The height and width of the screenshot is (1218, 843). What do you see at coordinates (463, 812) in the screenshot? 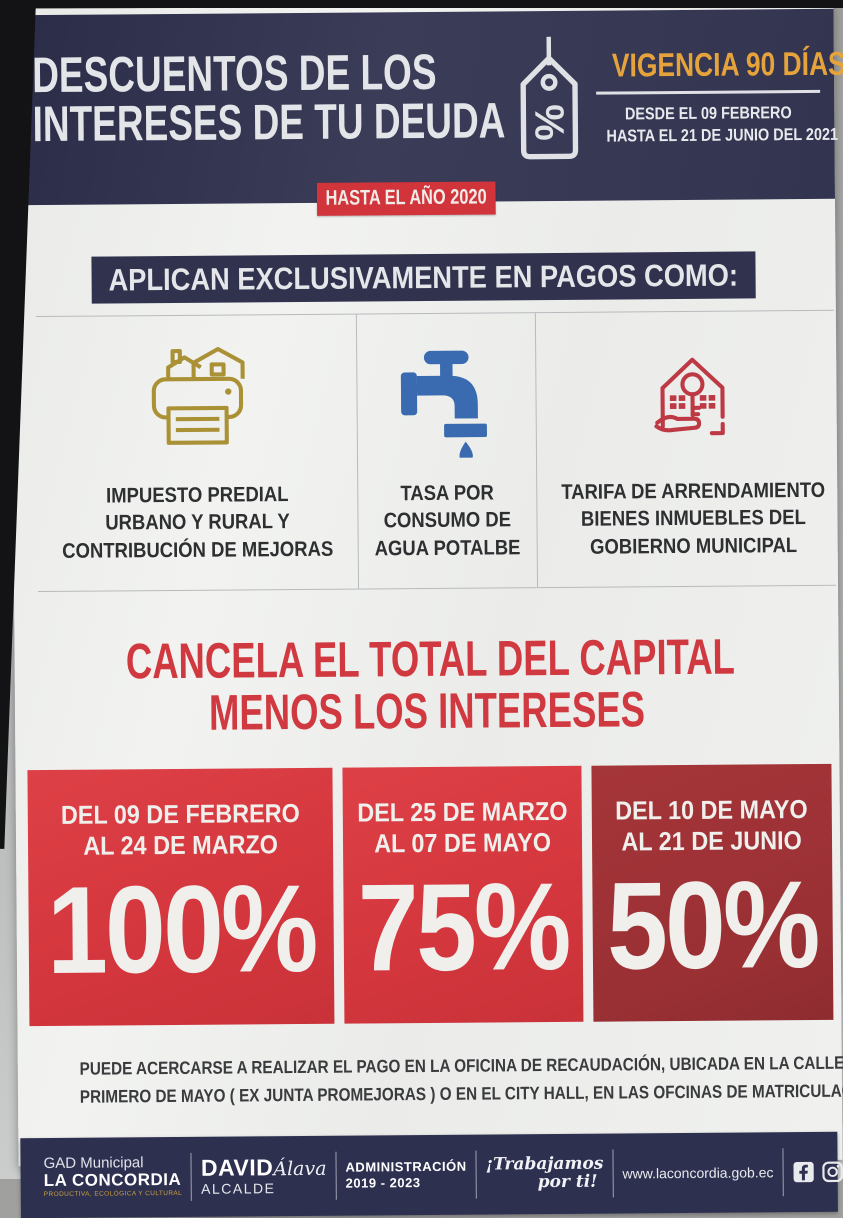
I see `discount-period: DEL 25 DE MARZO` at bounding box center [463, 812].